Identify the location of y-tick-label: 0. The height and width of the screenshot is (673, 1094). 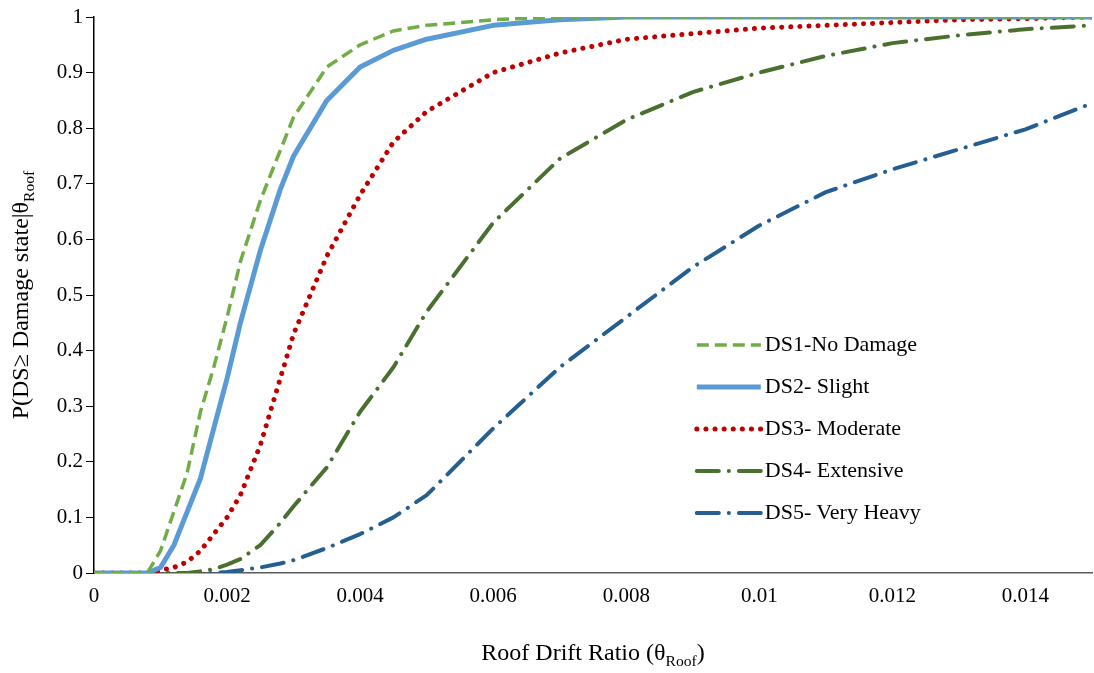
(77, 571).